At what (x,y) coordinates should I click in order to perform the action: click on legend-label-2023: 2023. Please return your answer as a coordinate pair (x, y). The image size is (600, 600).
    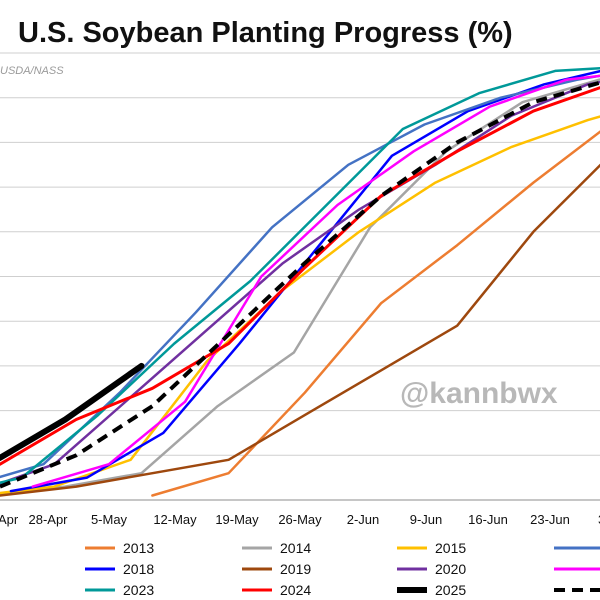
    Looking at the image, I should click on (138, 590).